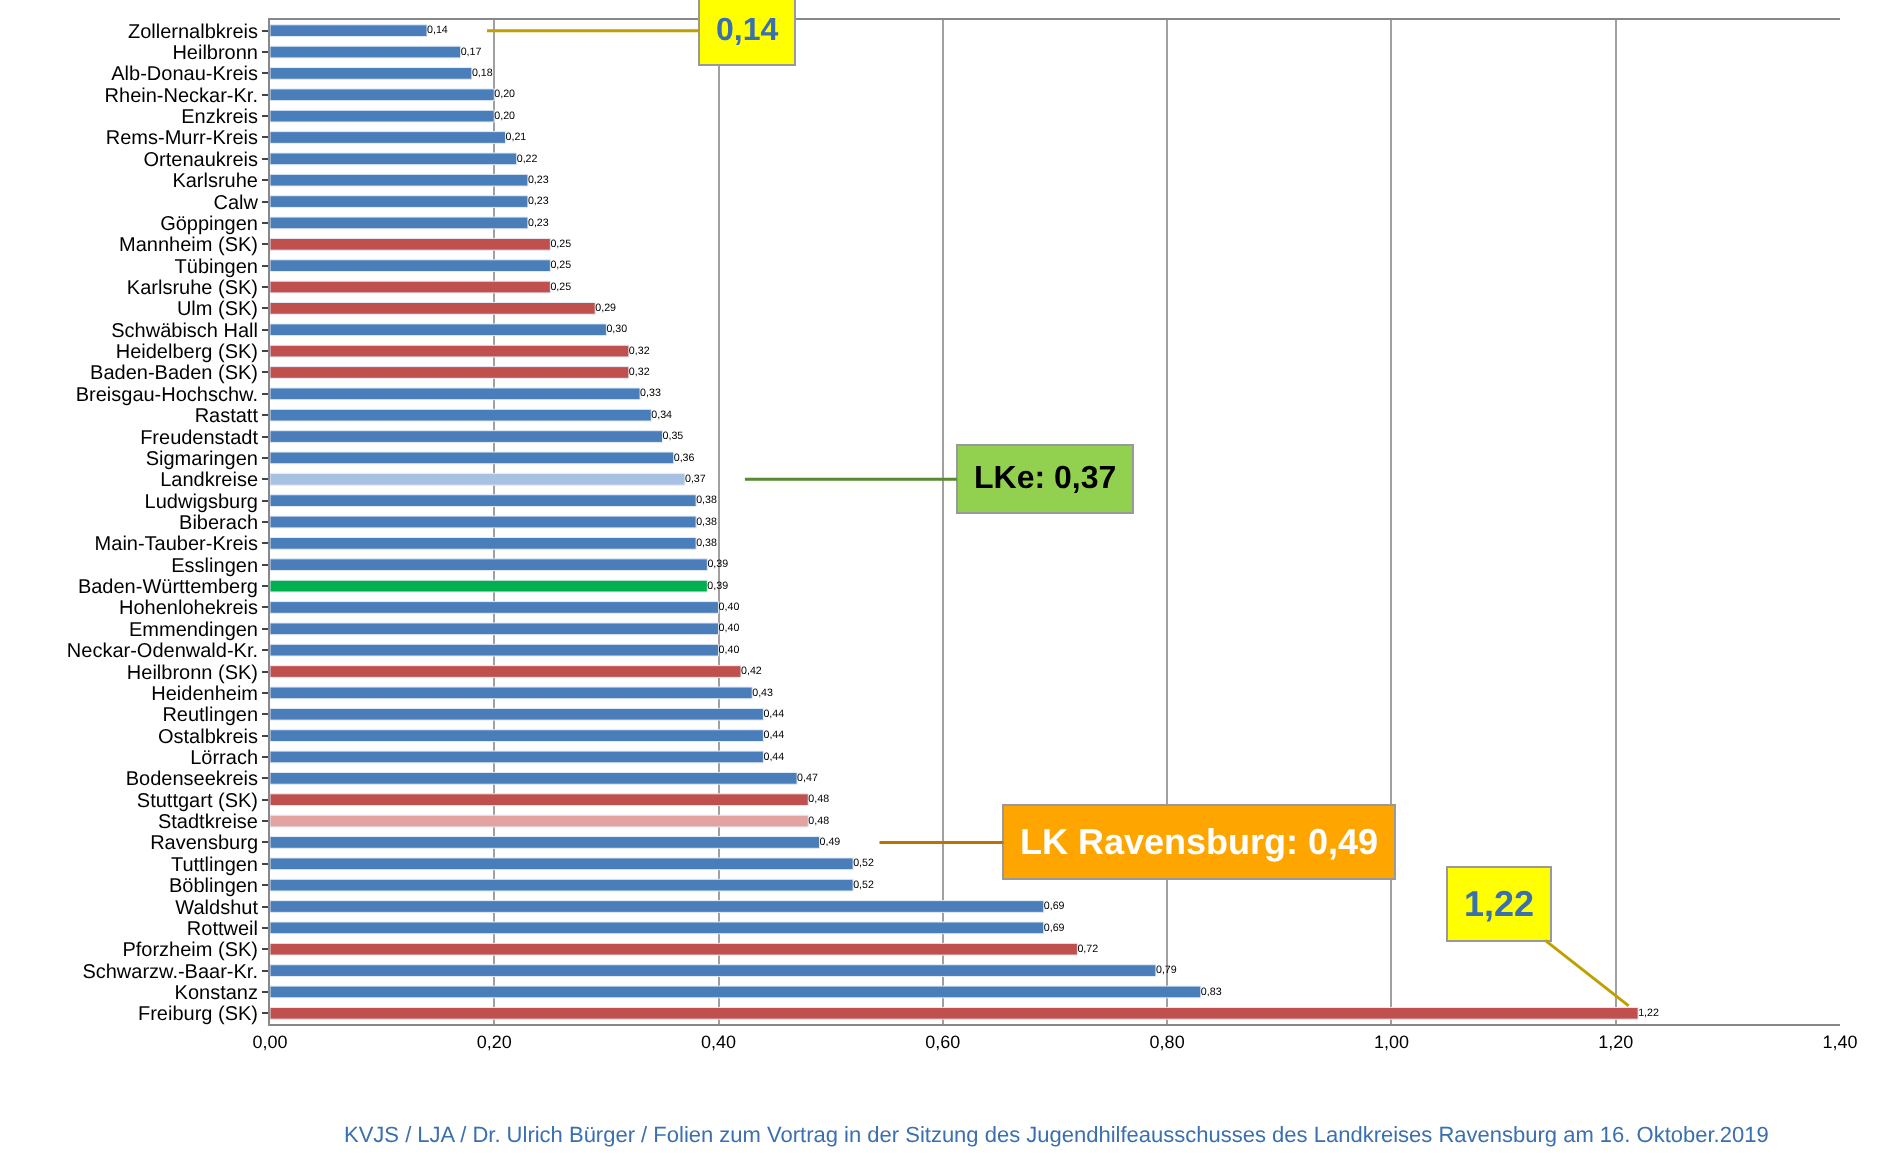 The width and height of the screenshot is (1890, 1168). I want to click on y-tick-label: Alb-Donau-Kreis, so click(184, 75).